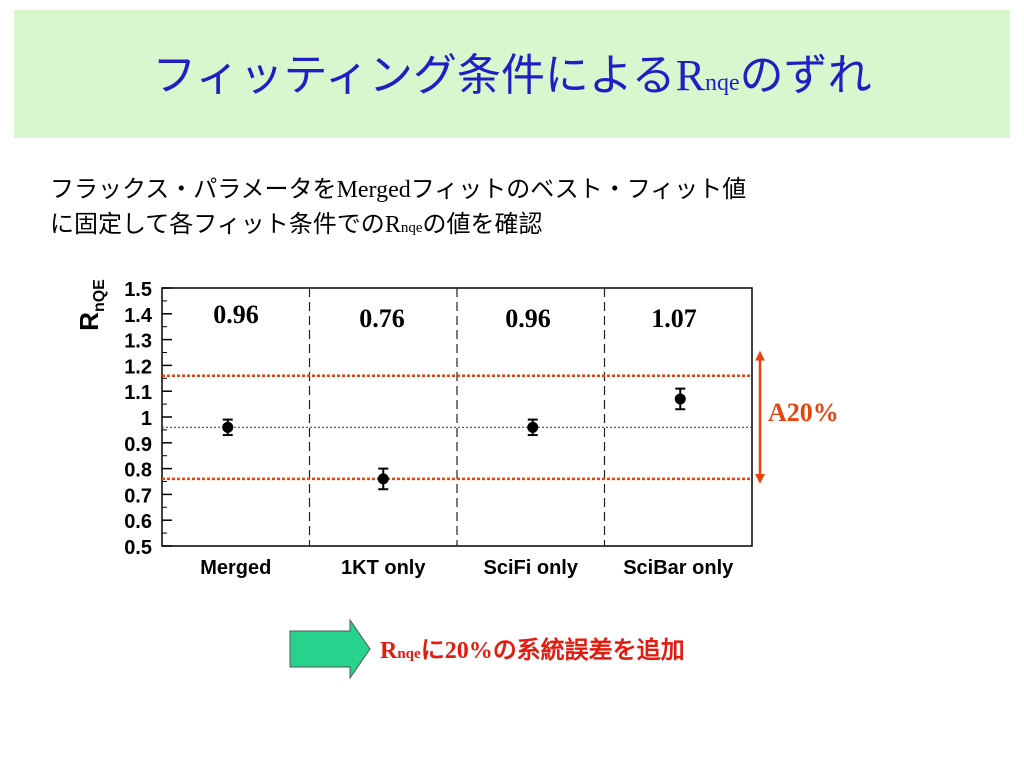 The image size is (1024, 768). What do you see at coordinates (138, 445) in the screenshot?
I see `y-tick-label: 0.9` at bounding box center [138, 445].